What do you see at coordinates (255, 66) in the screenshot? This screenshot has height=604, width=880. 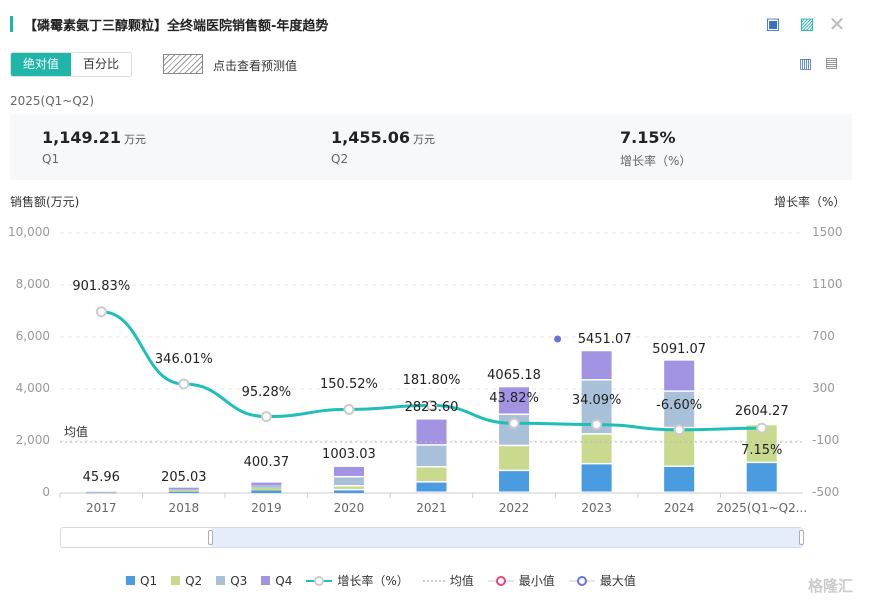 I see `forecast-toggle: 点击查看预测值` at bounding box center [255, 66].